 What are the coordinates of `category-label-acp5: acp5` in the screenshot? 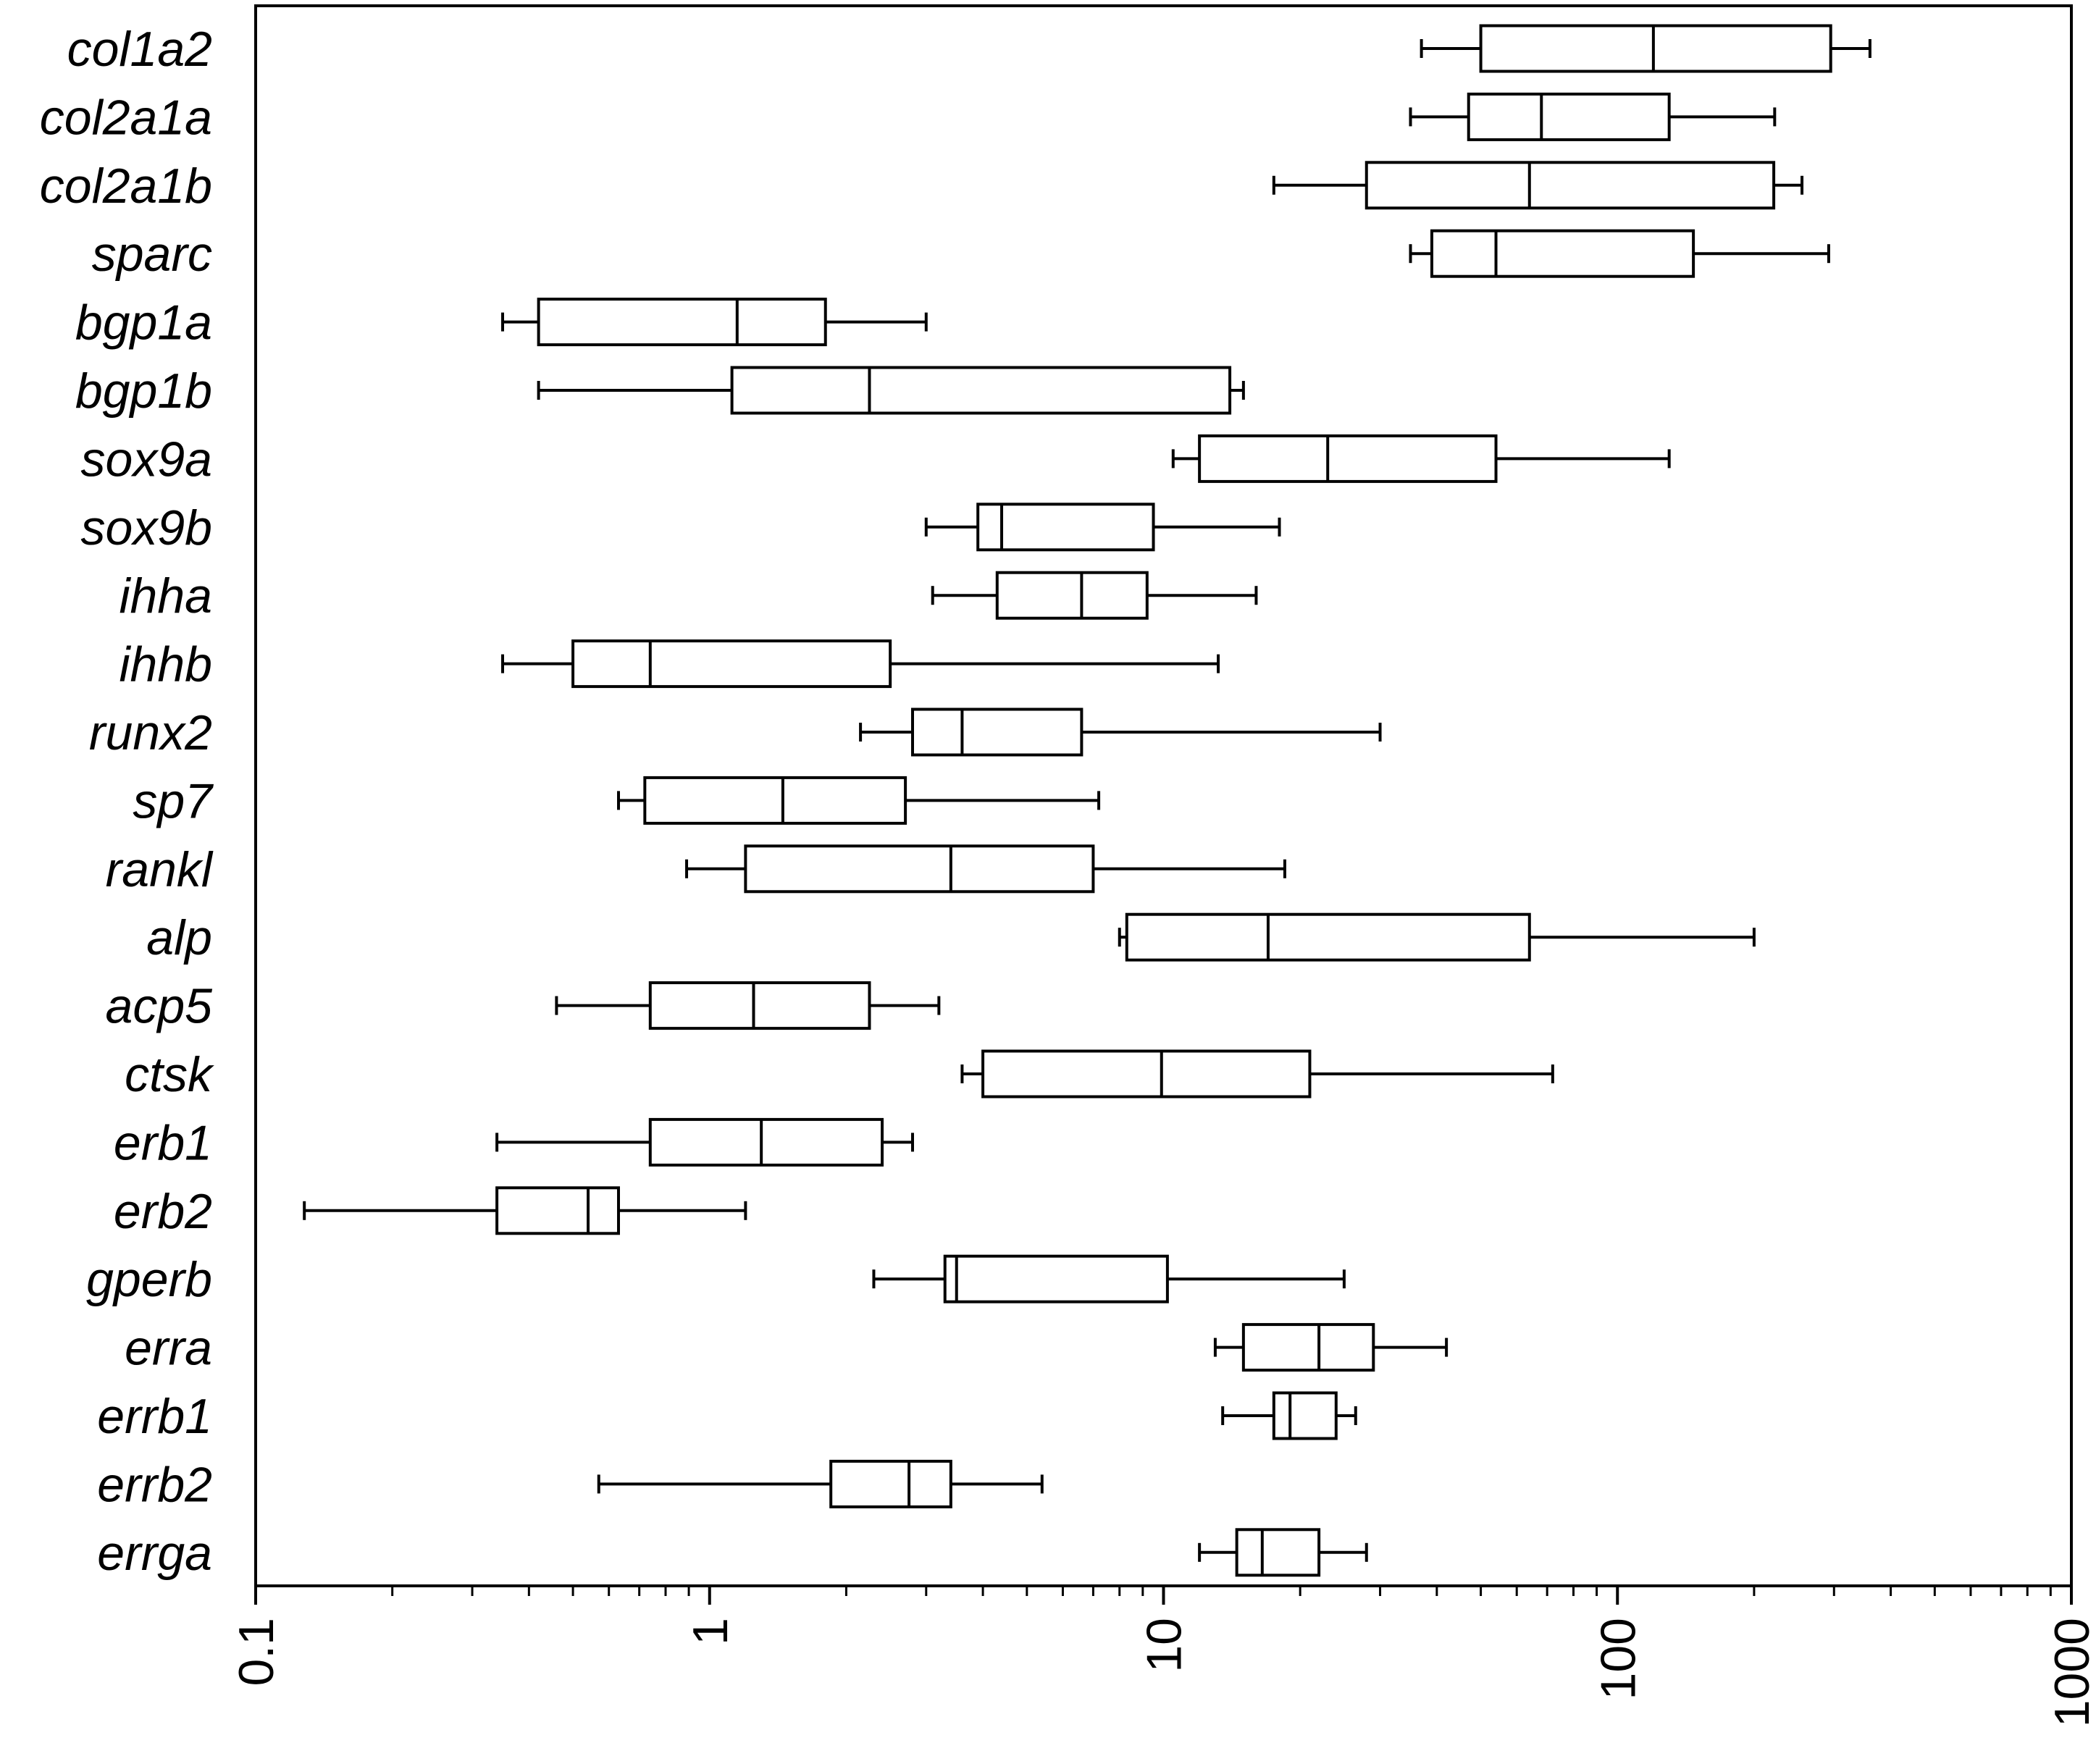 It's located at (159, 1006).